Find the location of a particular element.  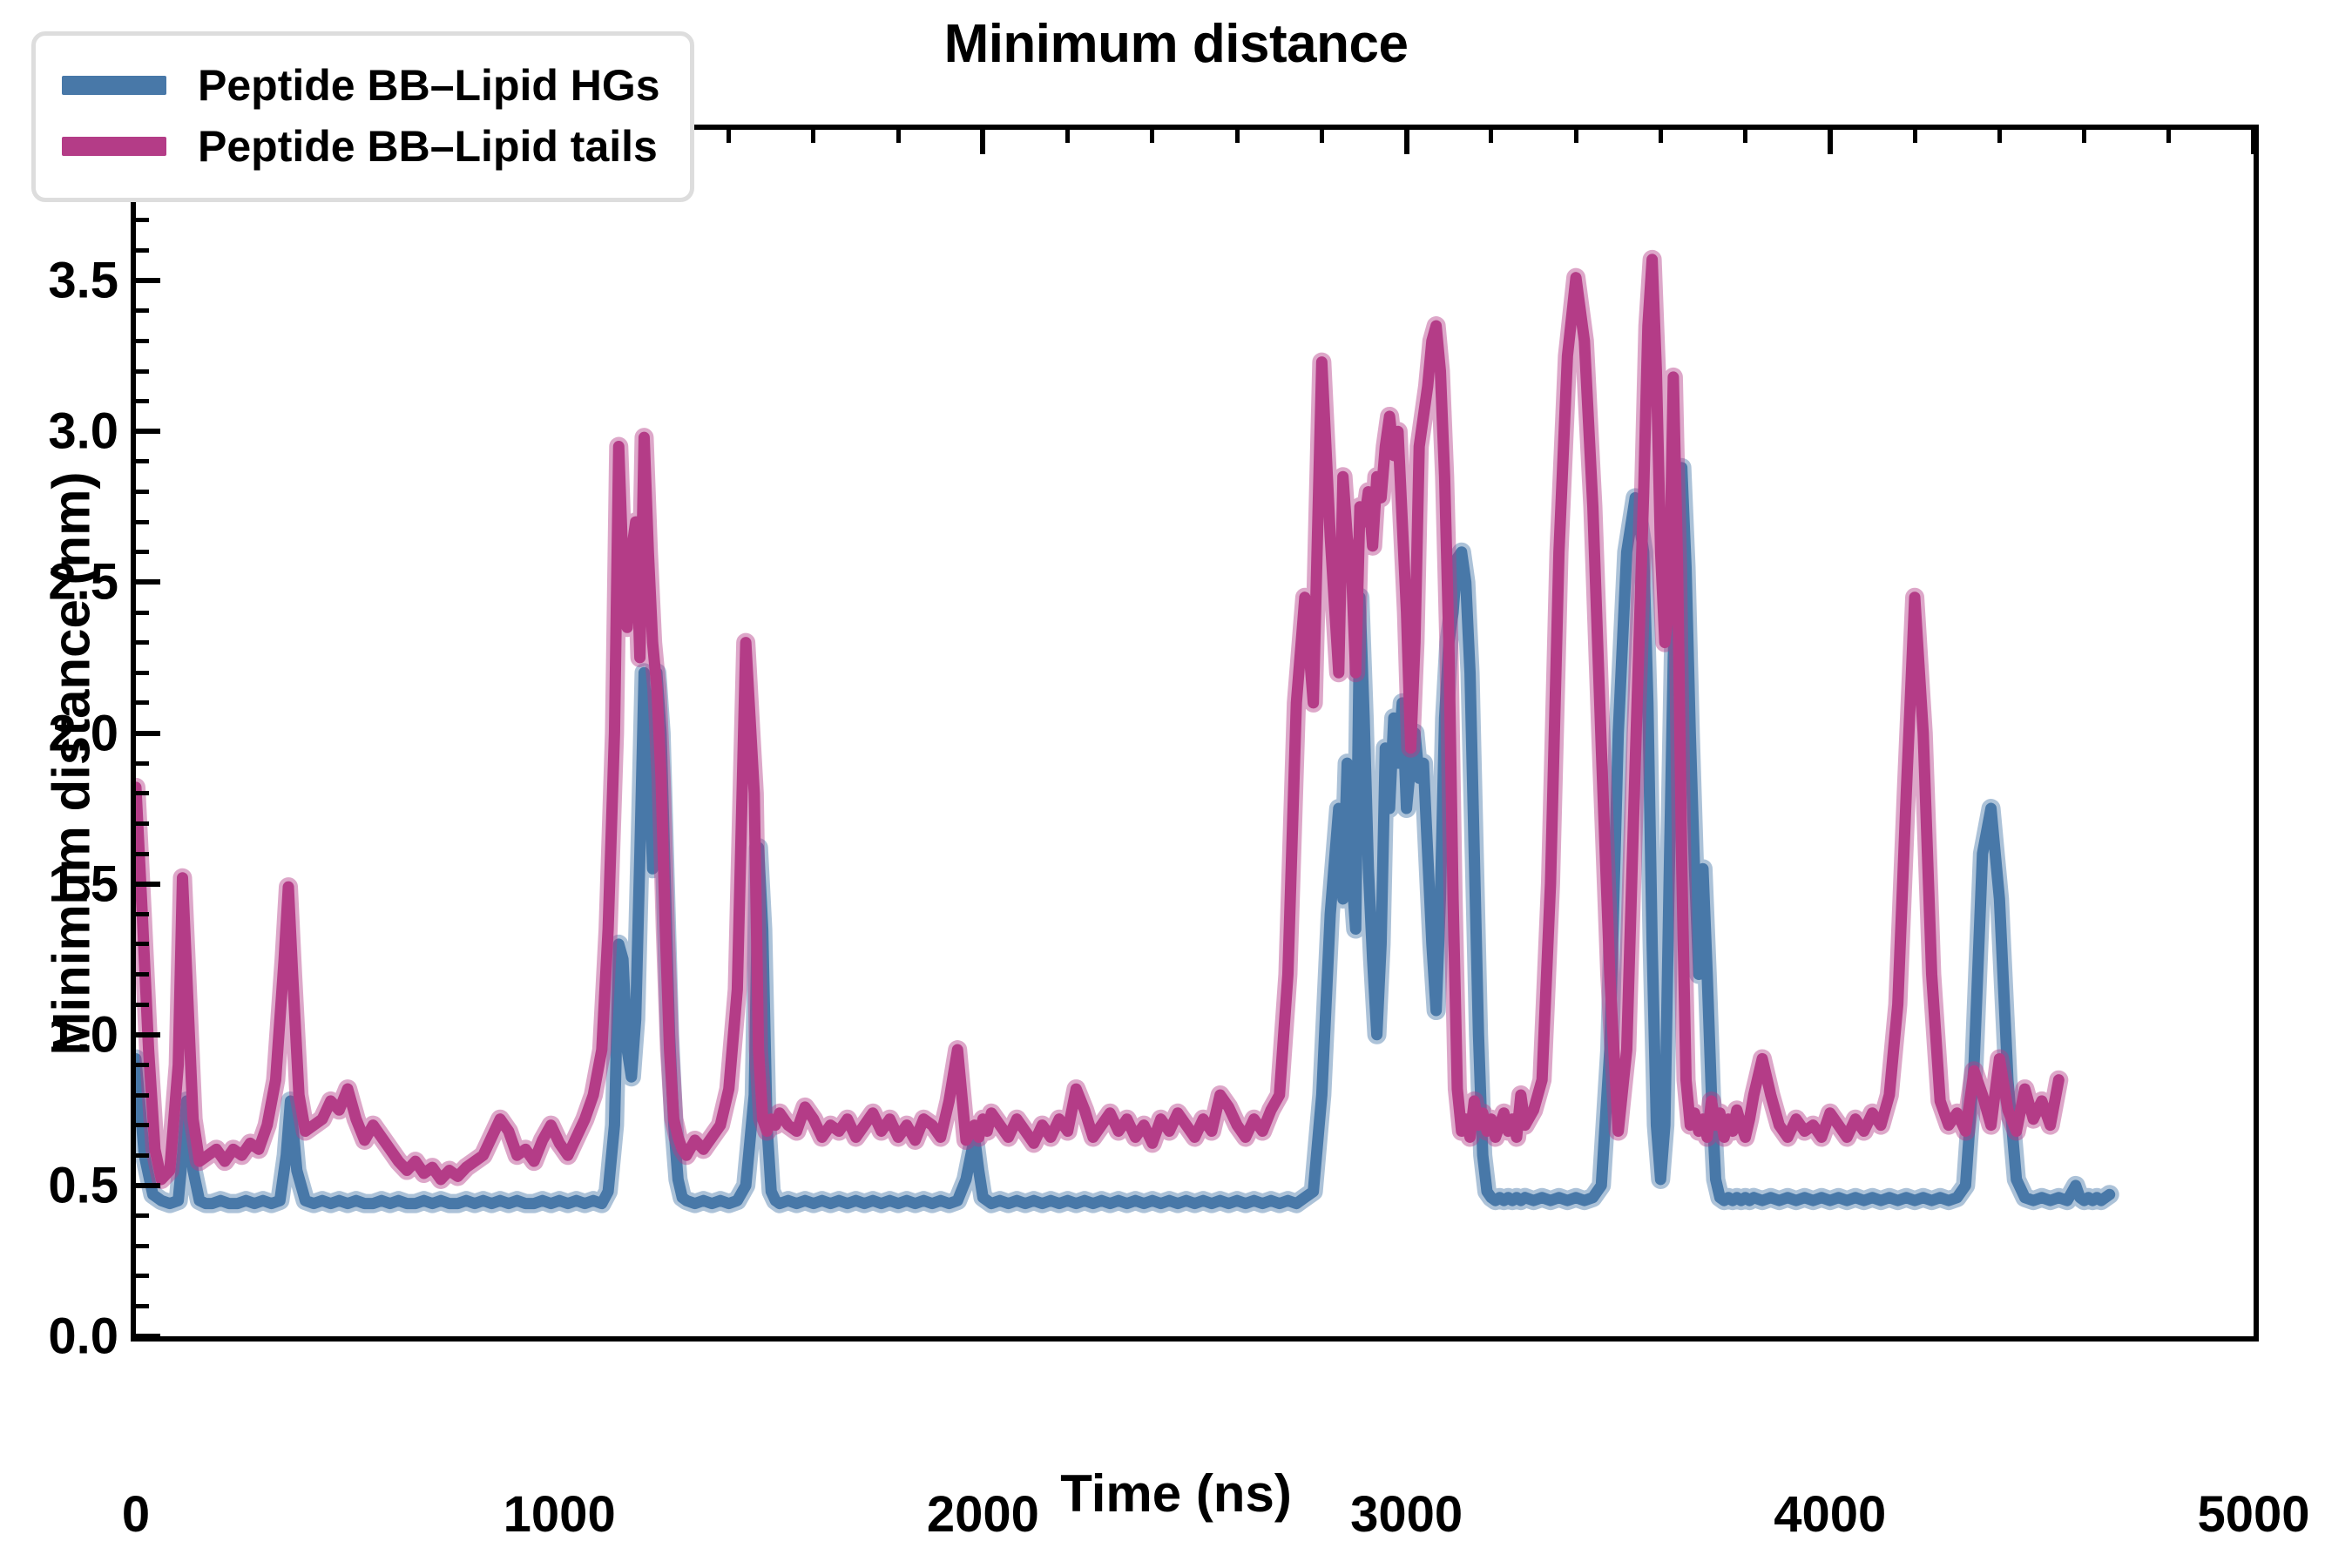

y-tick-label: 0.5 is located at coordinates (83, 1185).